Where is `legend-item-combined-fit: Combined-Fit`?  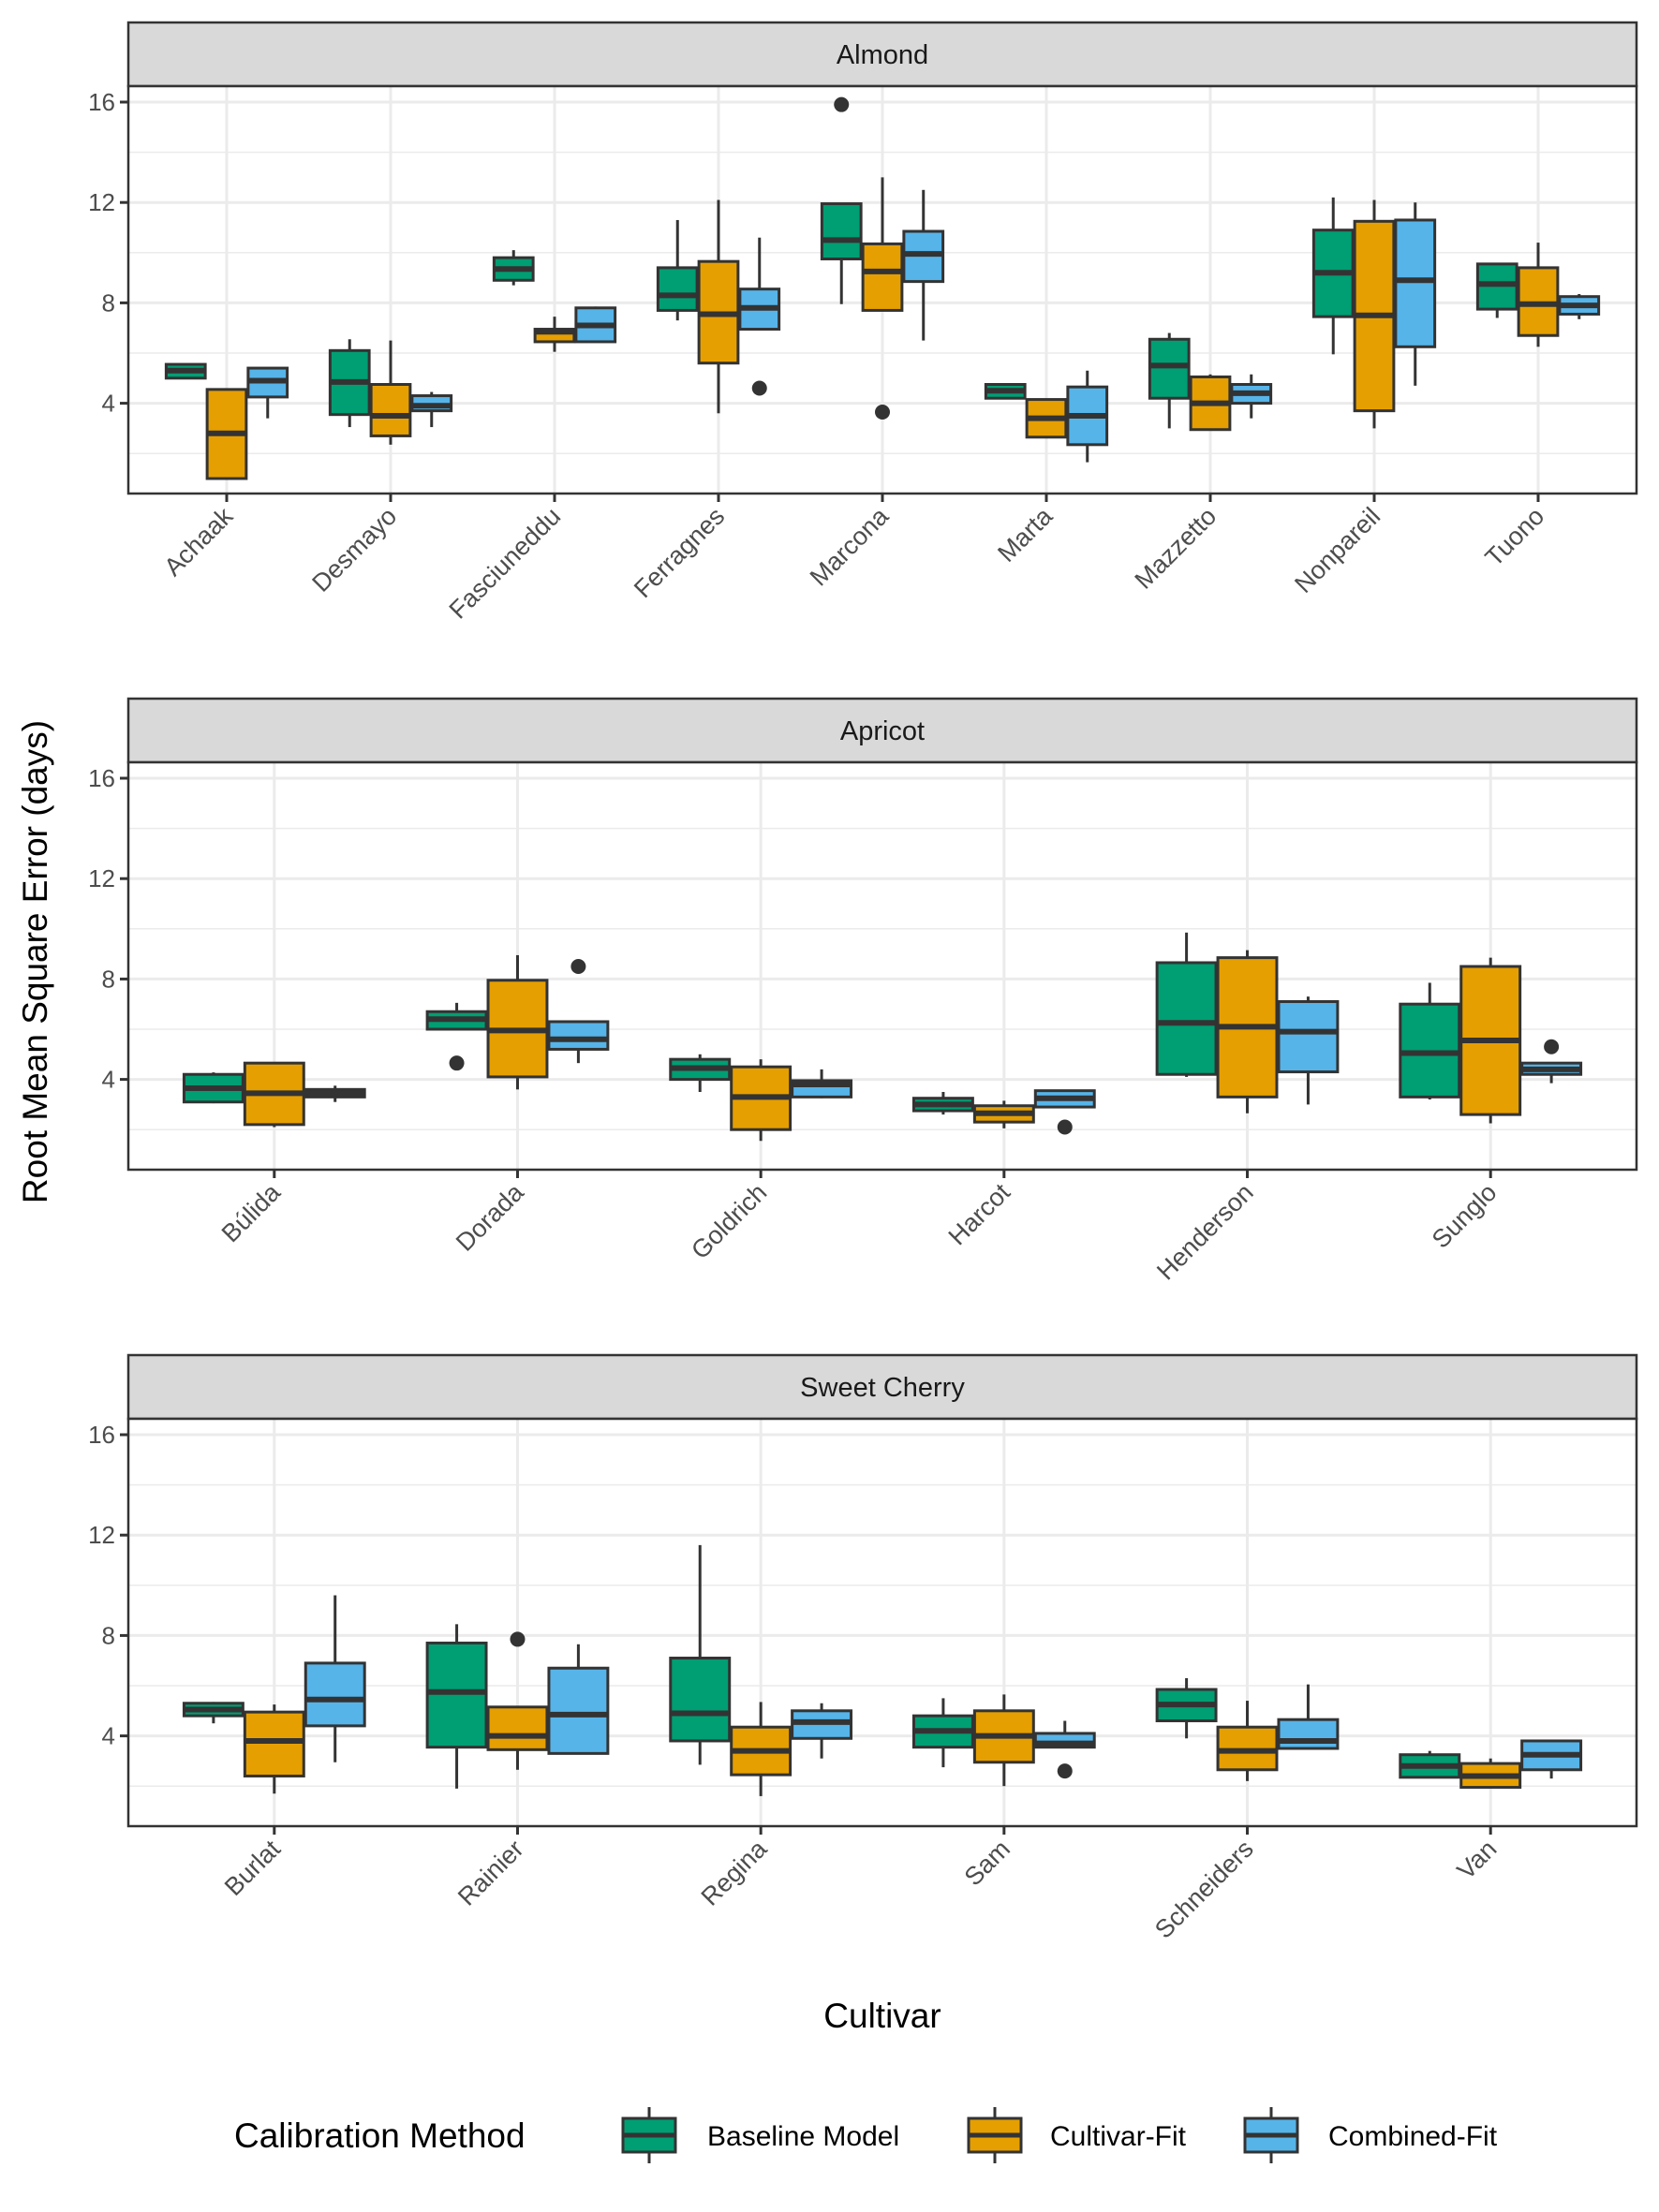 legend-item-combined-fit: Combined-Fit is located at coordinates (1370, 2135).